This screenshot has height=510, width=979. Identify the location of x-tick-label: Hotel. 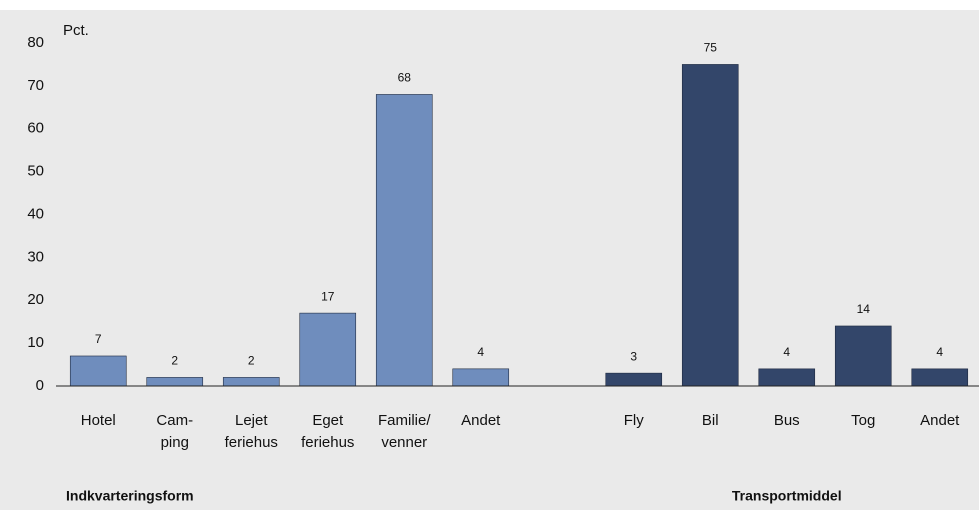
(98, 420).